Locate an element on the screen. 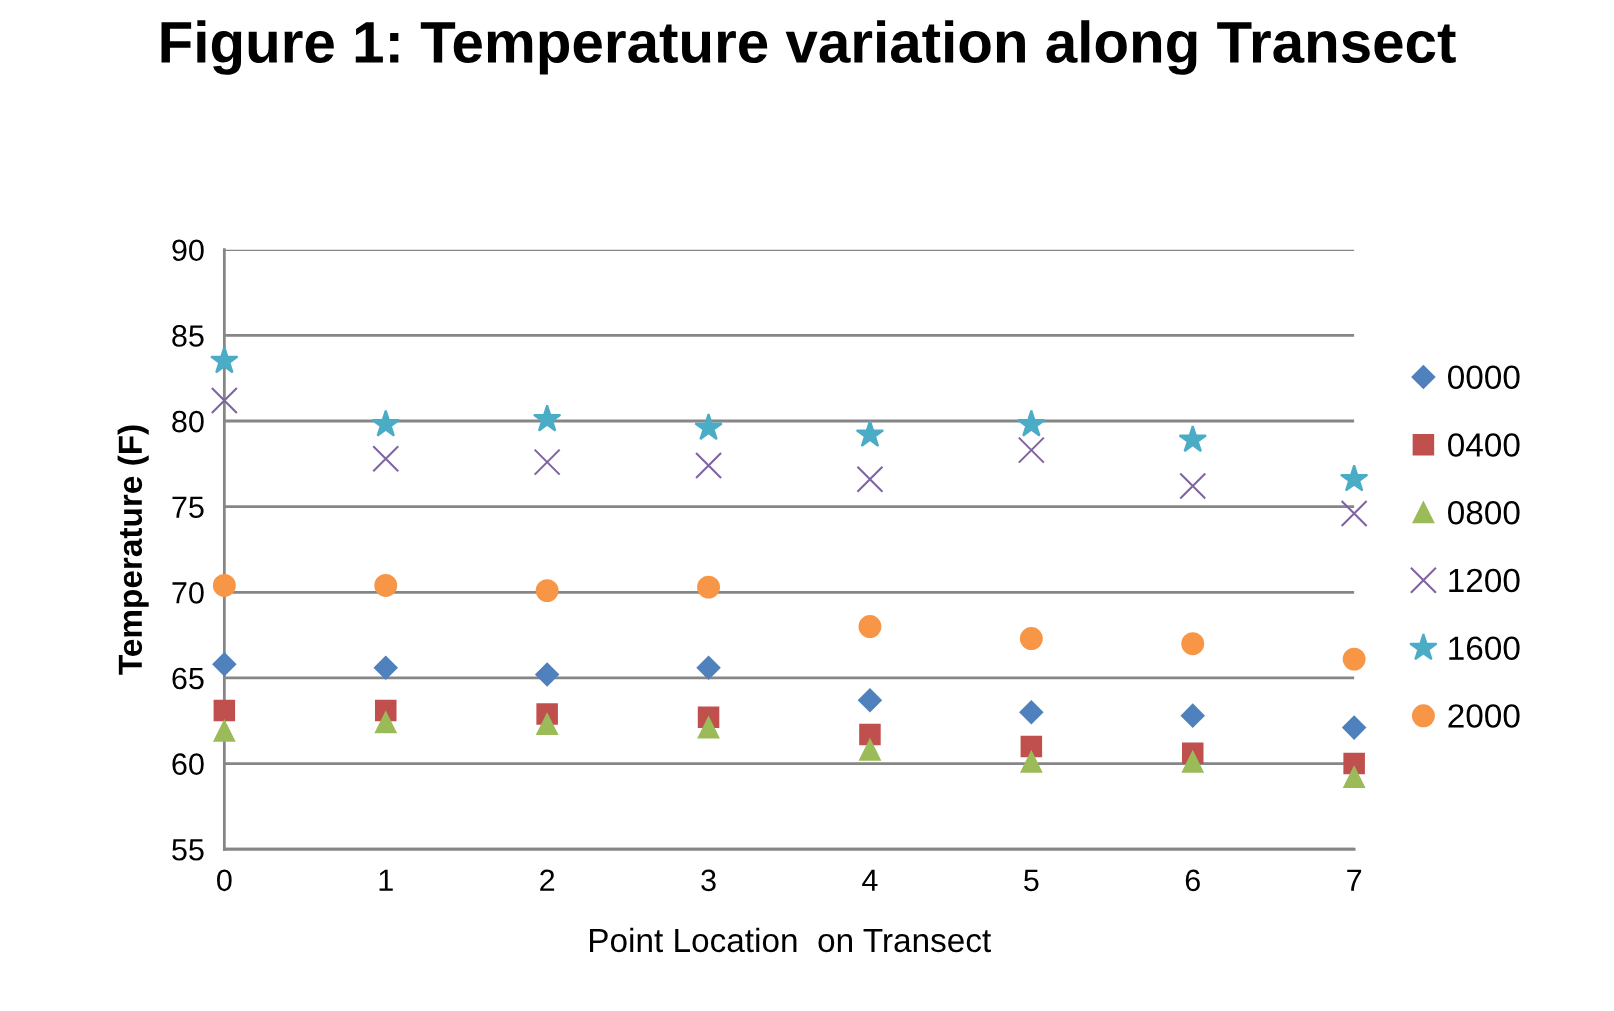 The height and width of the screenshot is (1011, 1614). legend-label: 0800 is located at coordinates (1484, 512).